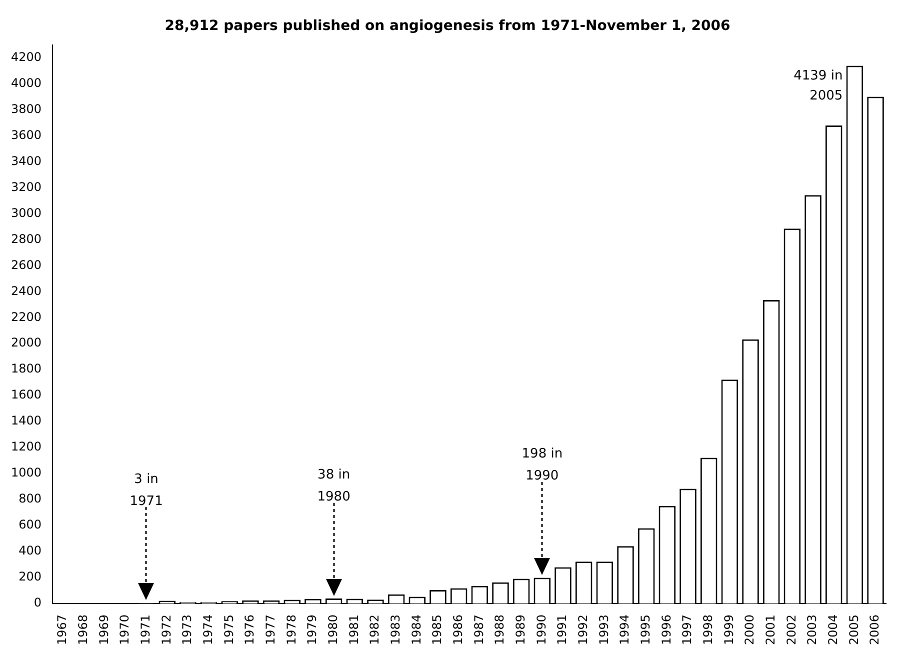  What do you see at coordinates (353, 630) in the screenshot?
I see `x-tick-label: 1981` at bounding box center [353, 630].